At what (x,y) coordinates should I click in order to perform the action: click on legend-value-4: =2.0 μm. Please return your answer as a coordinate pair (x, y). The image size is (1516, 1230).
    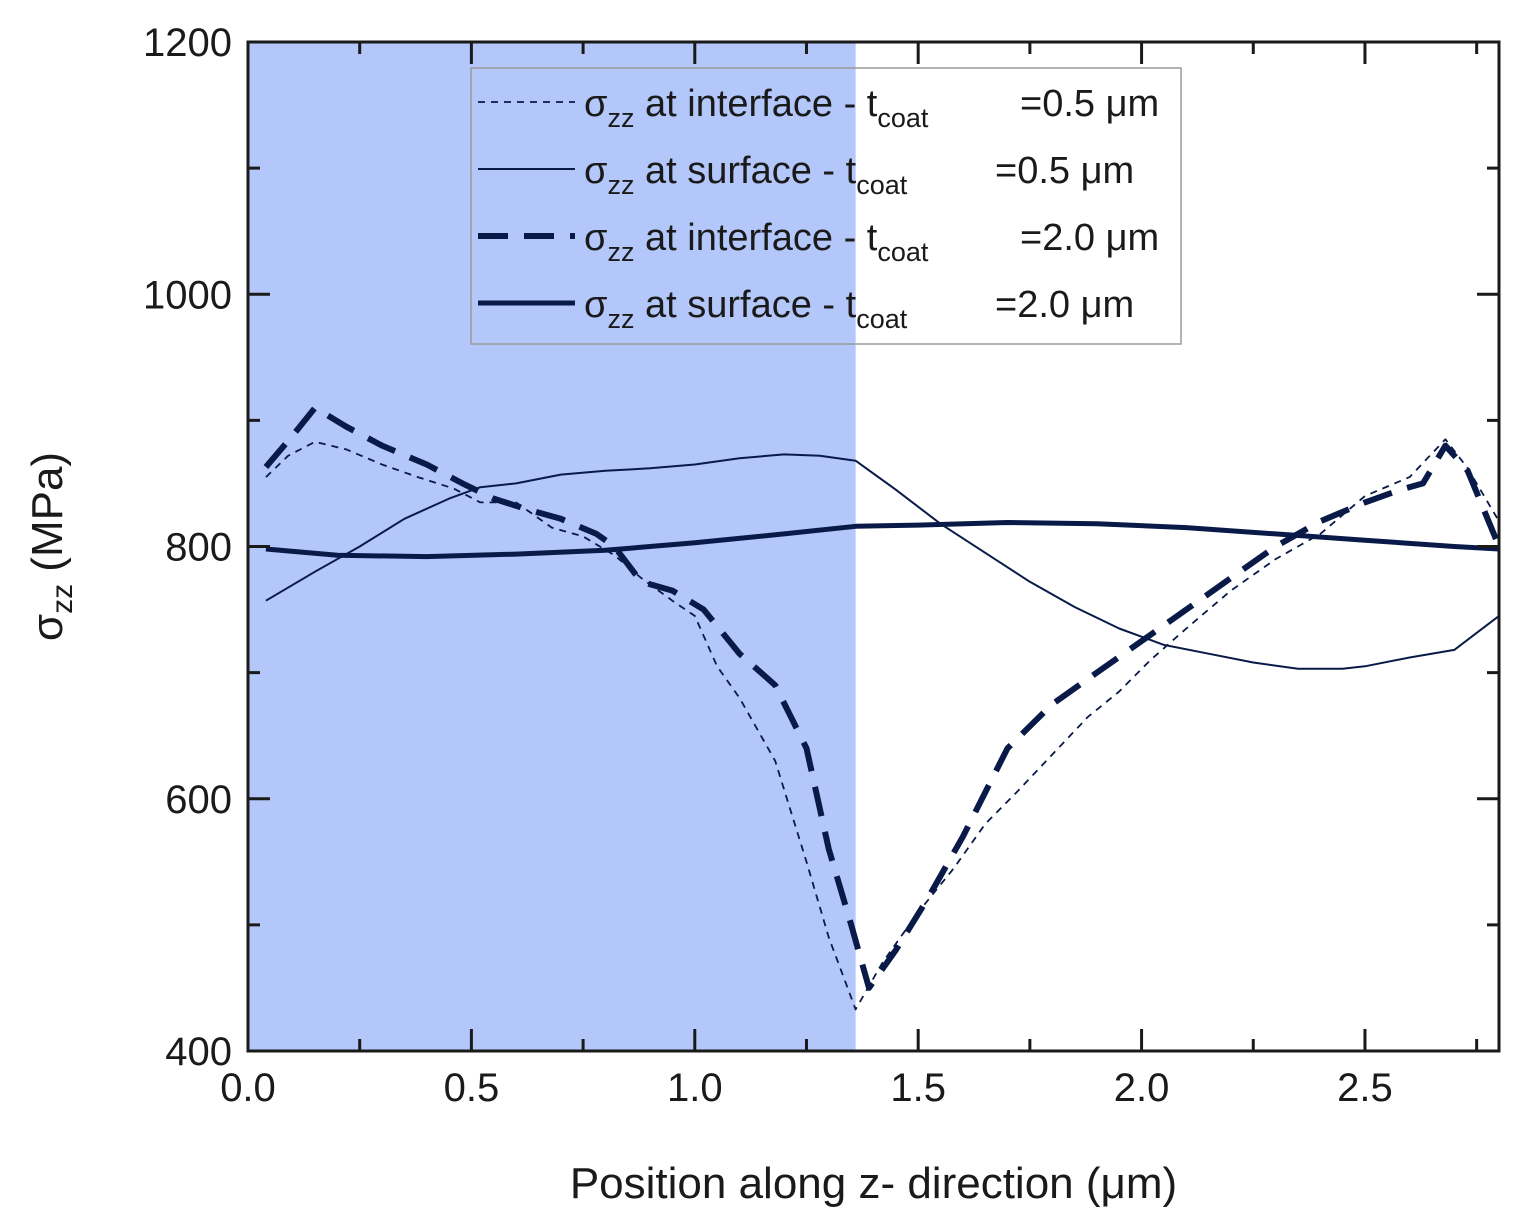
    Looking at the image, I should click on (1064, 305).